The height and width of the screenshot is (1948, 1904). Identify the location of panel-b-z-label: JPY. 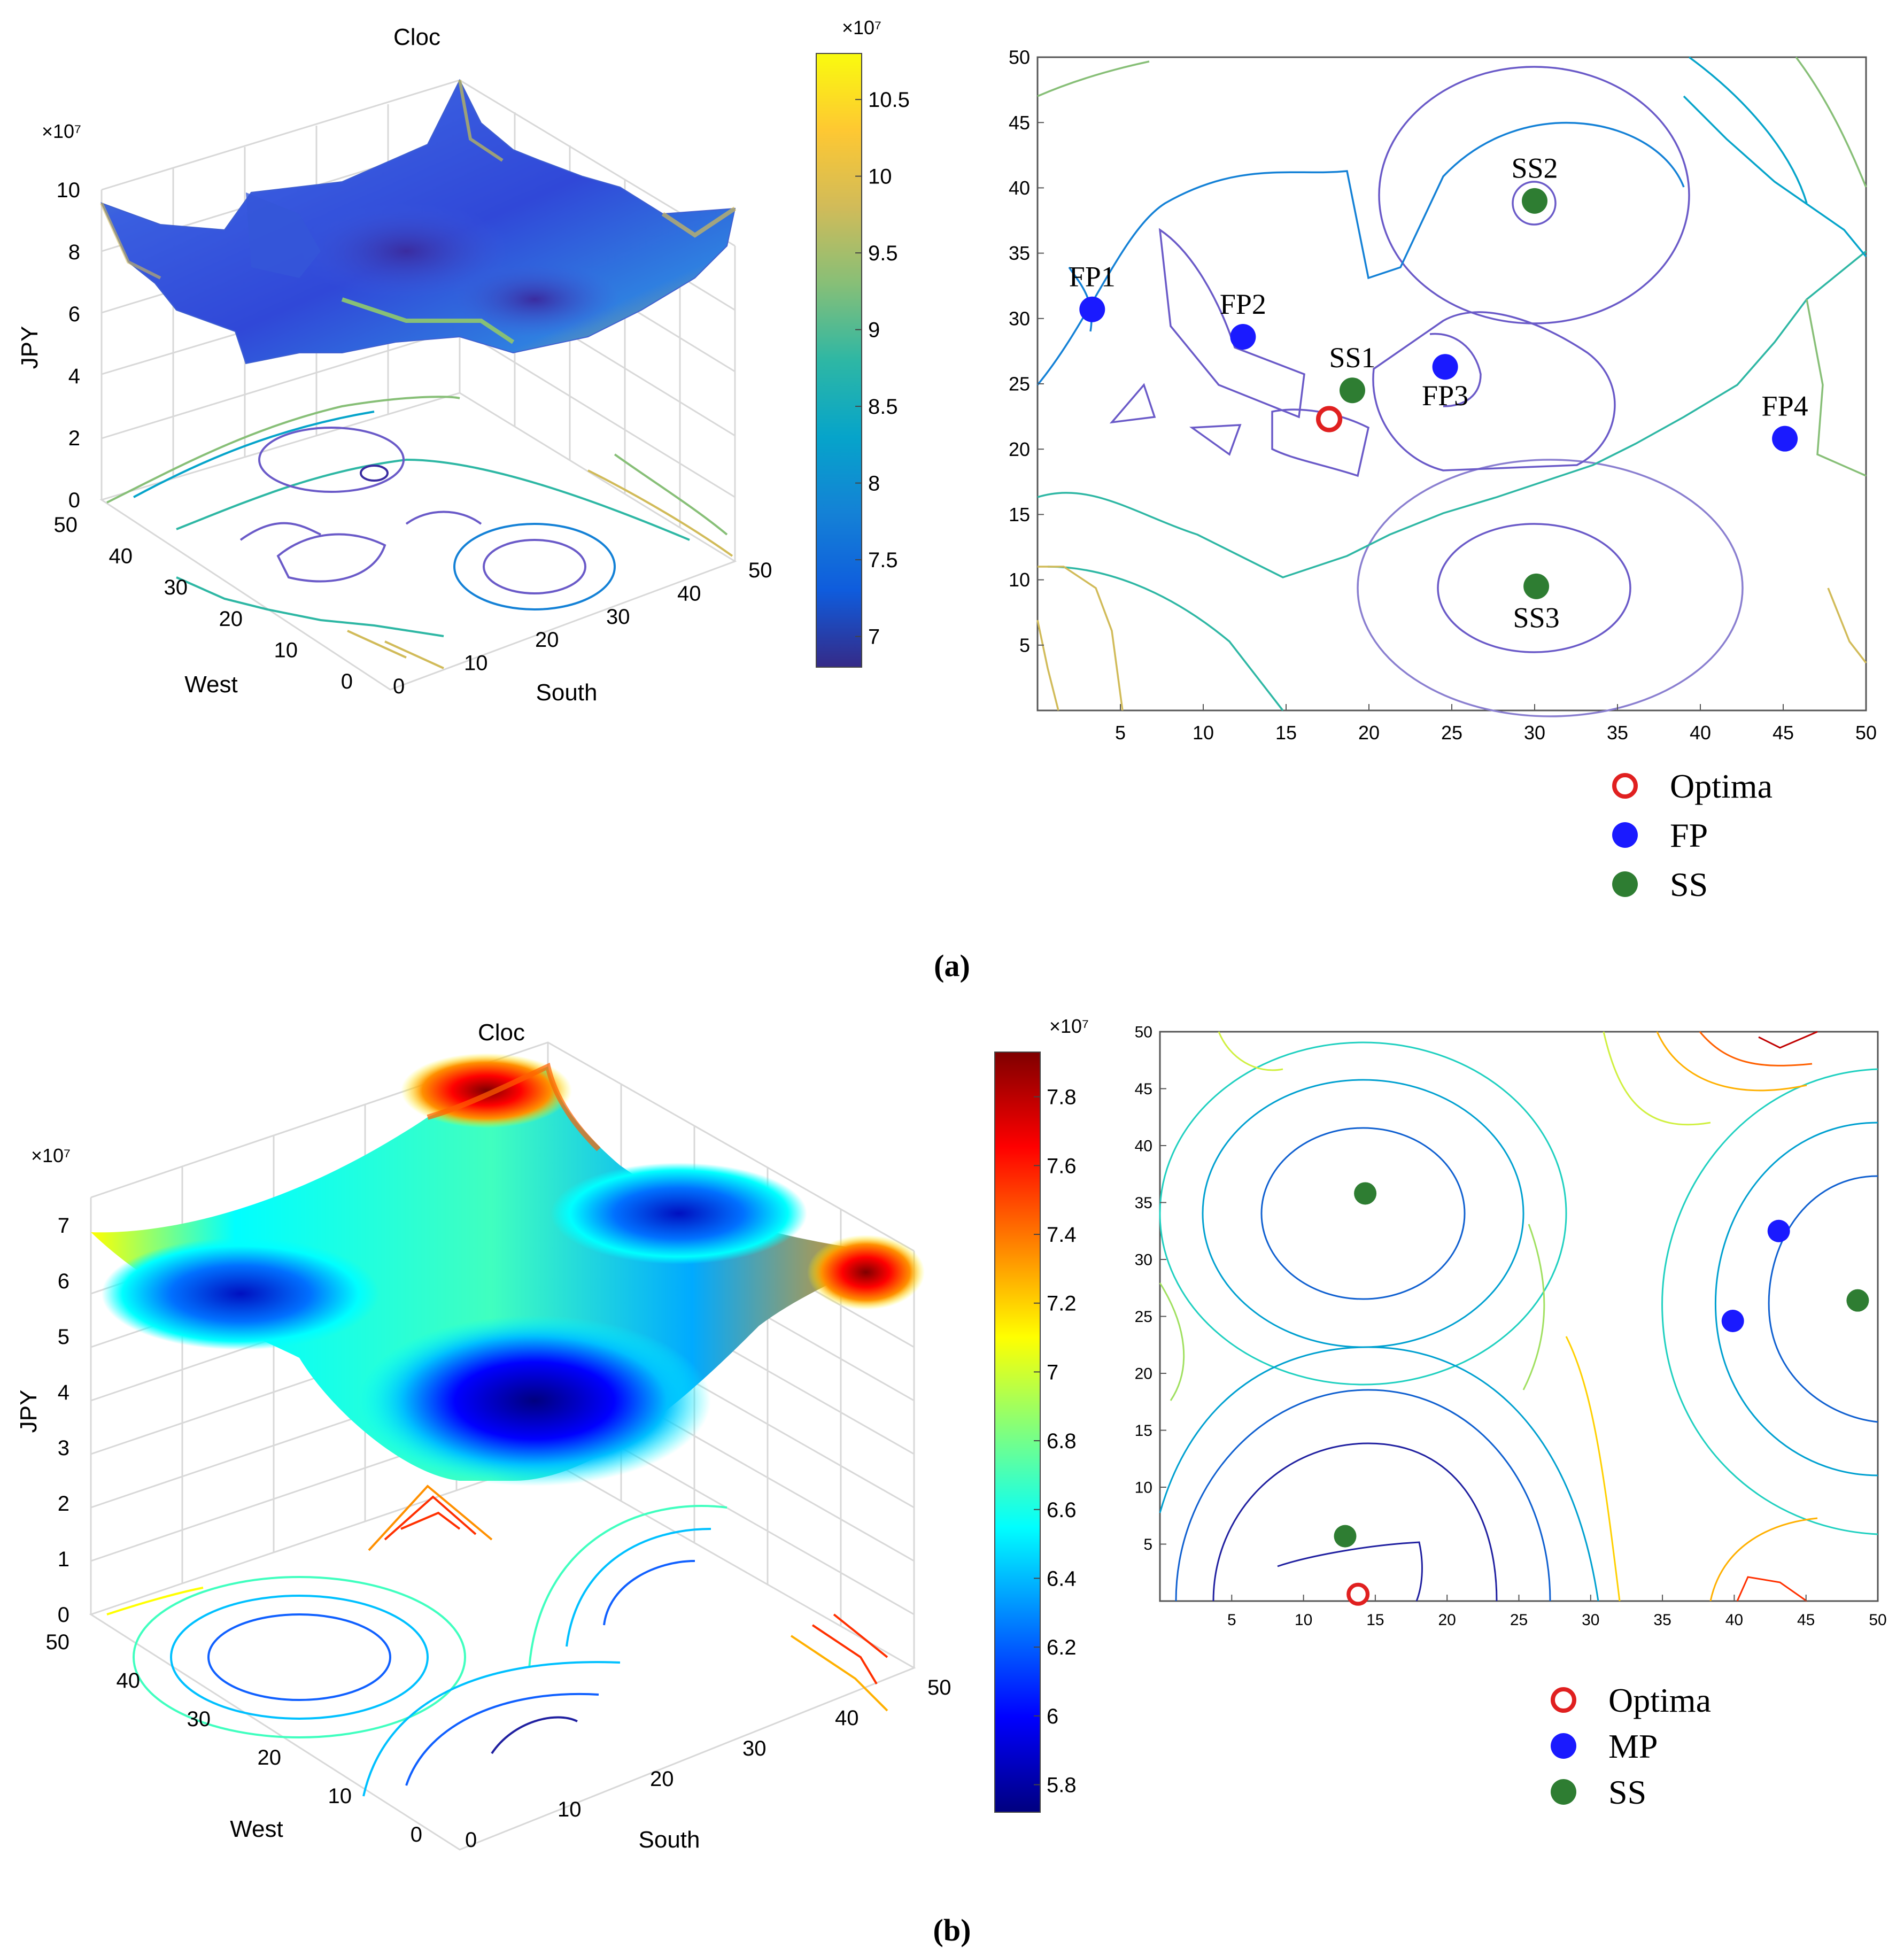
(29, 1411).